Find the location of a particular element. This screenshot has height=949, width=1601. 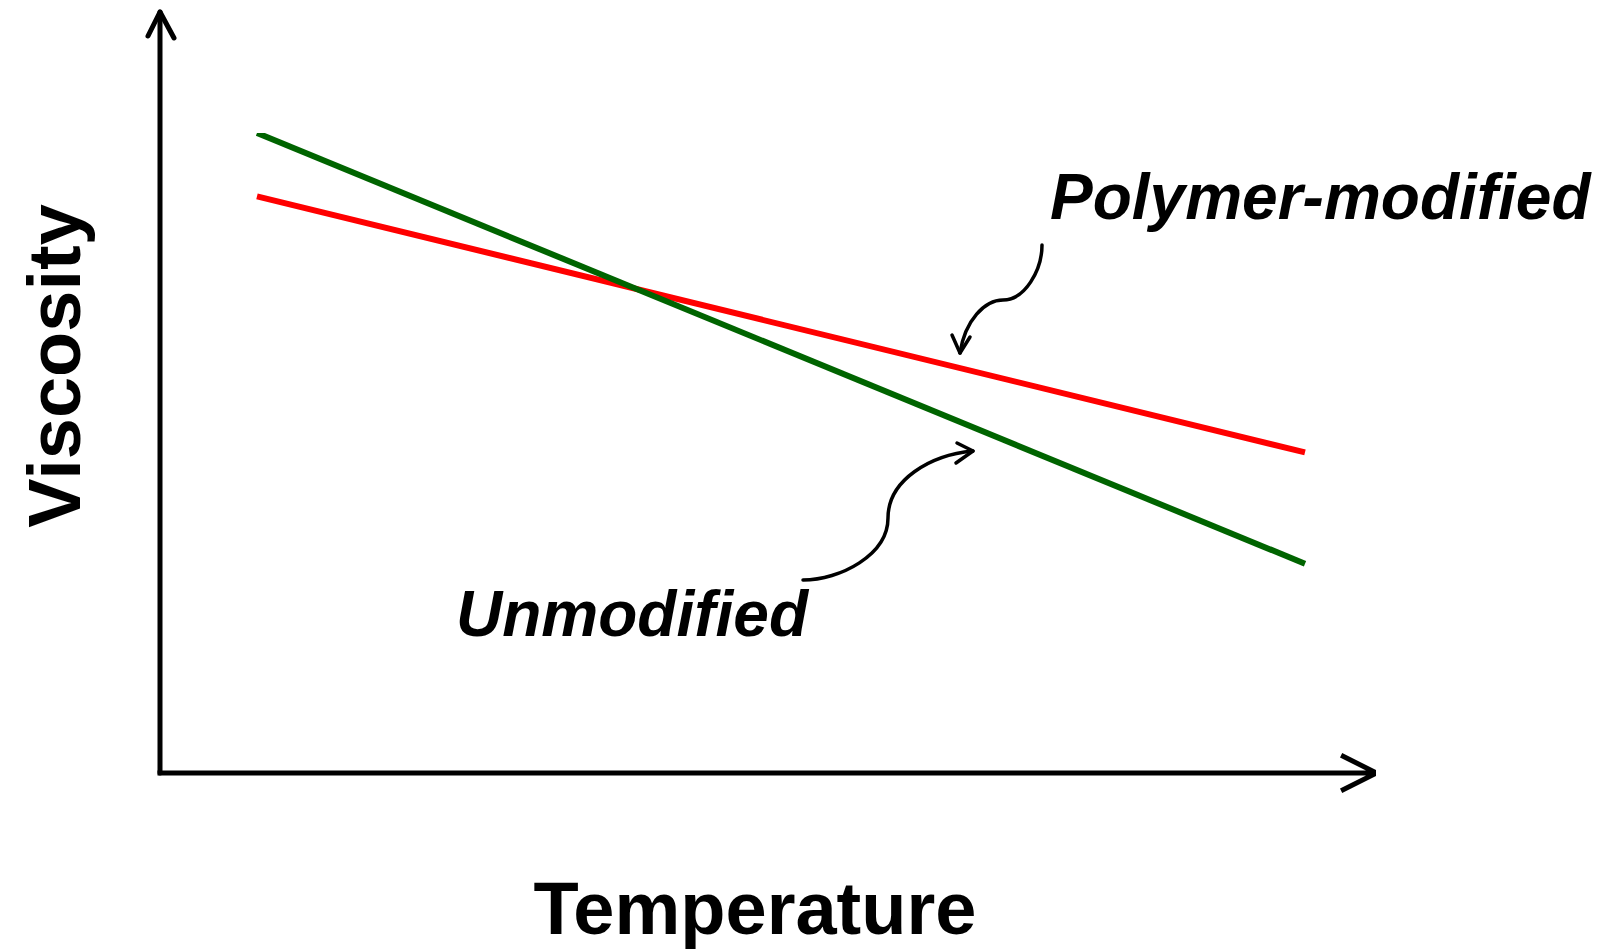

text: Unmodified is located at coordinates (633, 614).